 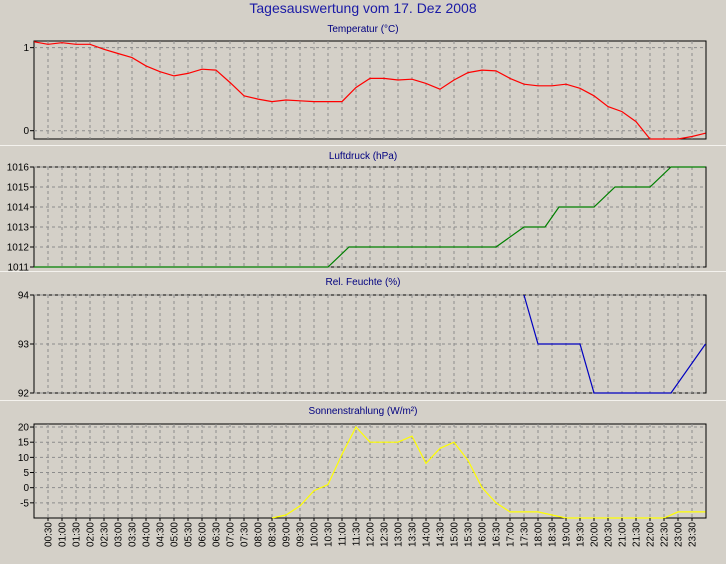 I want to click on x-tick-label: 11:00, so click(x=343, y=534).